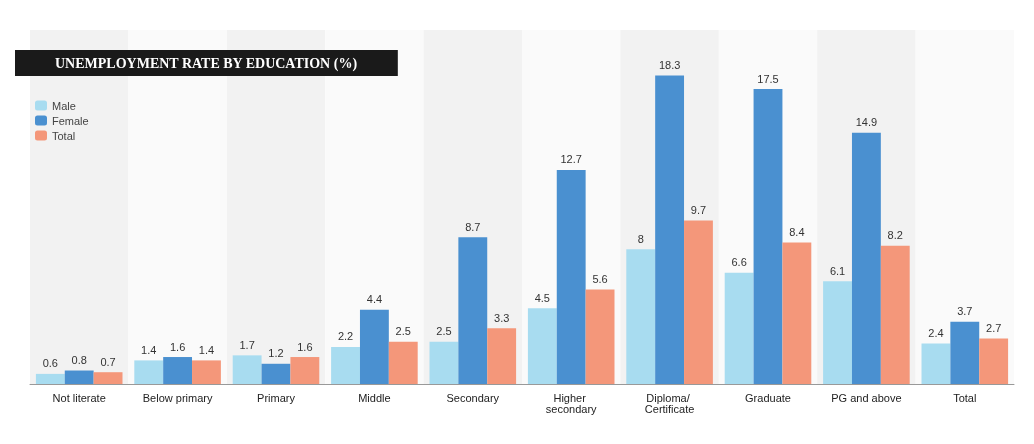  I want to click on x-tick-label: Primary, so click(276, 397).